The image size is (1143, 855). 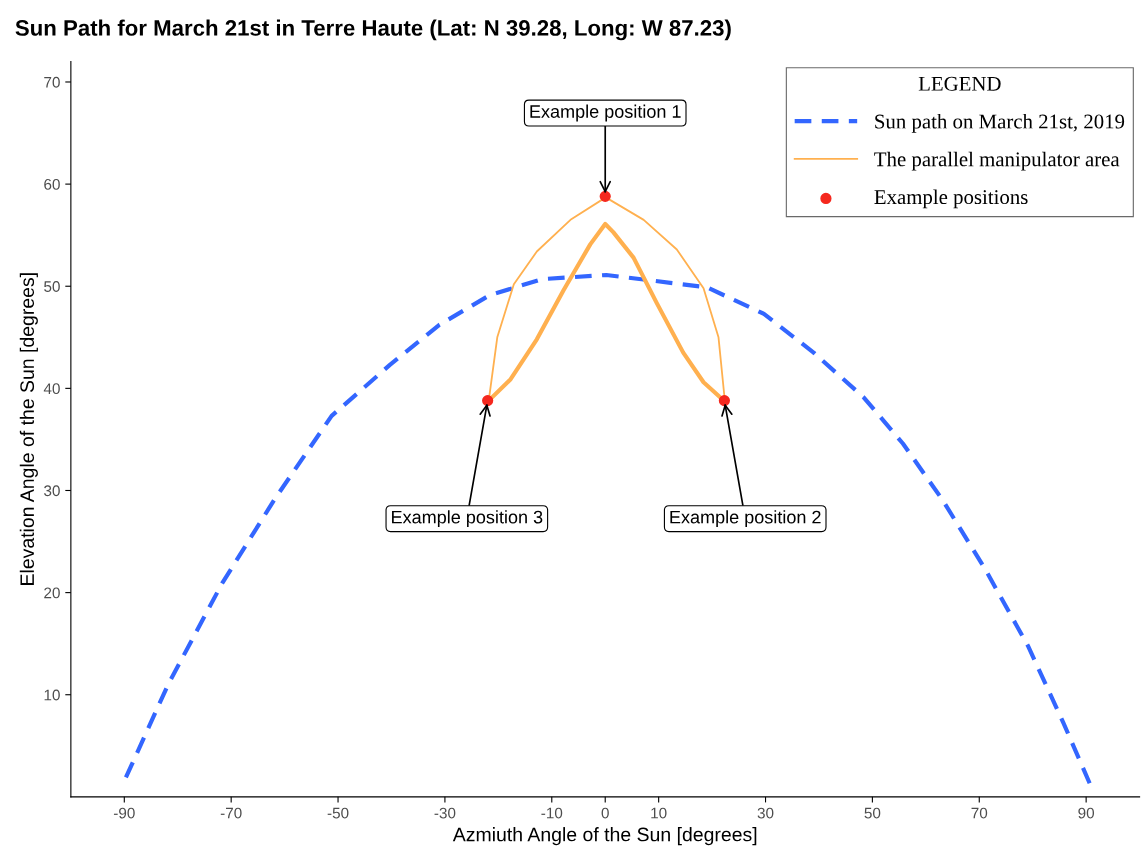 What do you see at coordinates (745, 519) in the screenshot?
I see `annotation: Example position 2` at bounding box center [745, 519].